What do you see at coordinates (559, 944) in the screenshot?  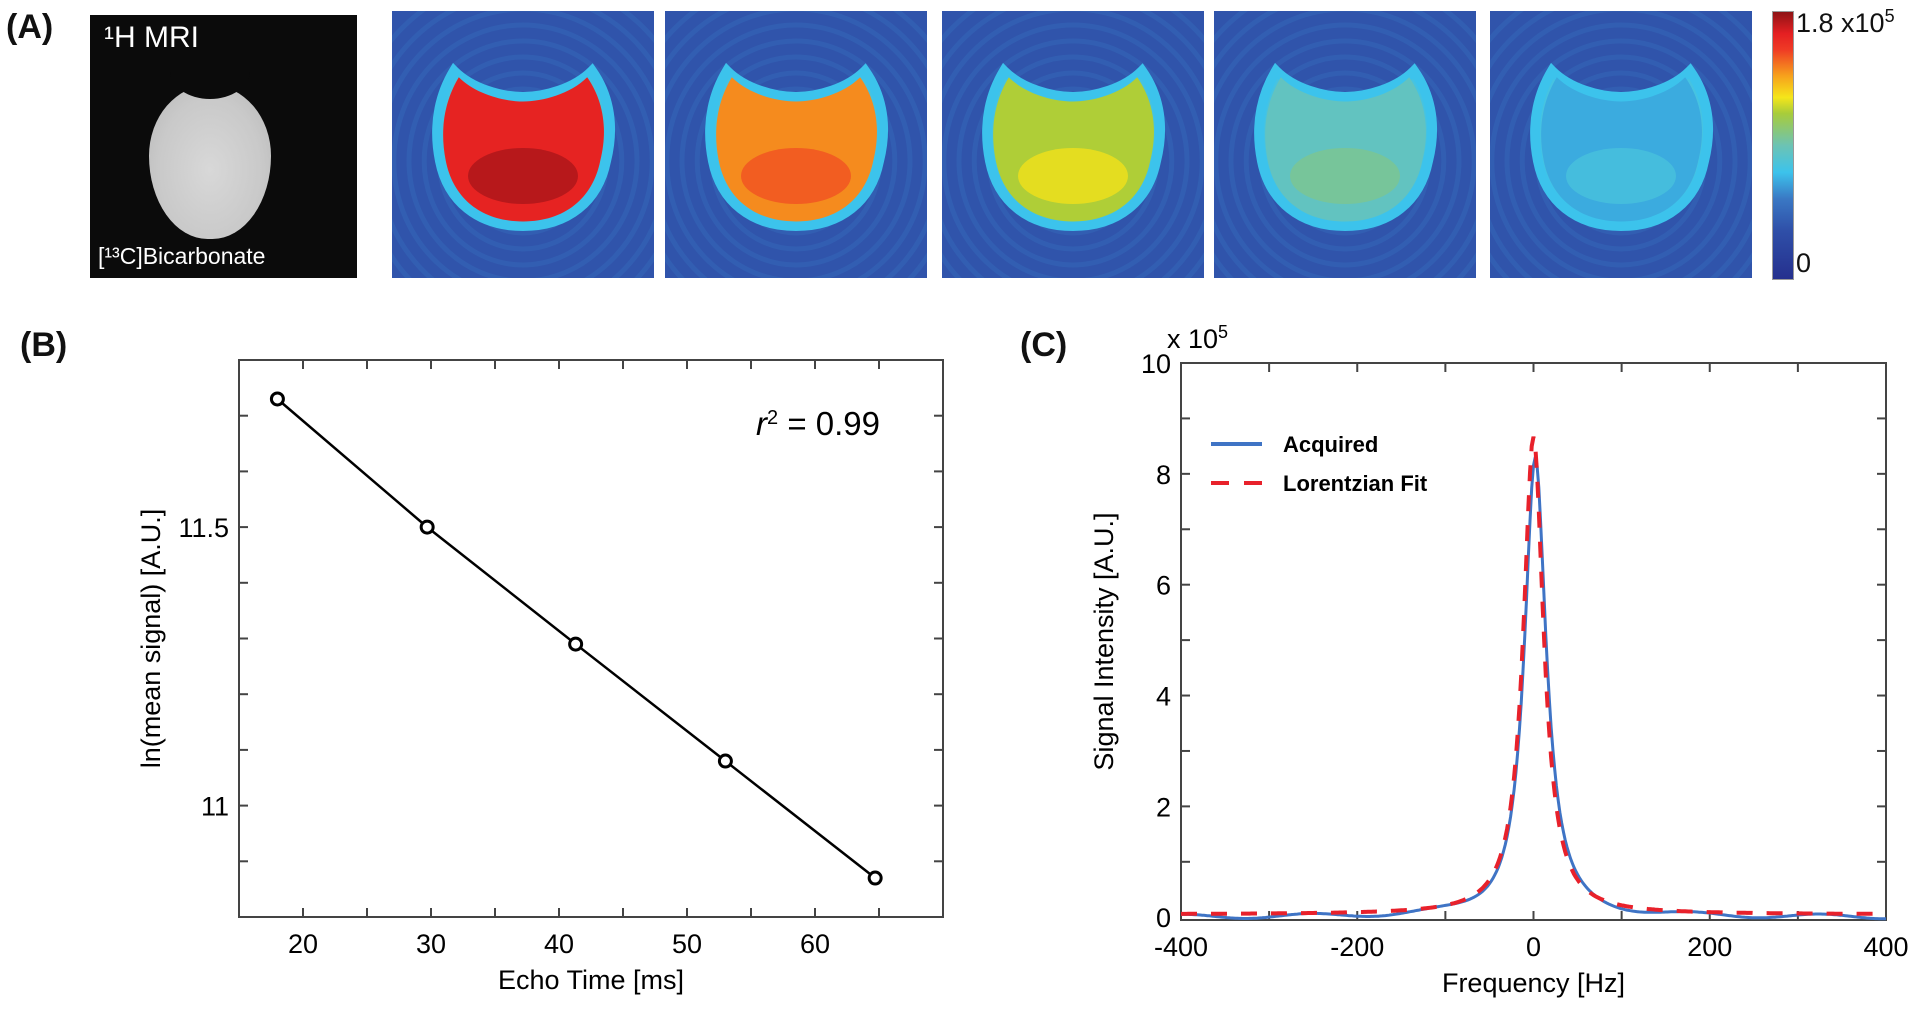 I see `b-x-tick-label: 40` at bounding box center [559, 944].